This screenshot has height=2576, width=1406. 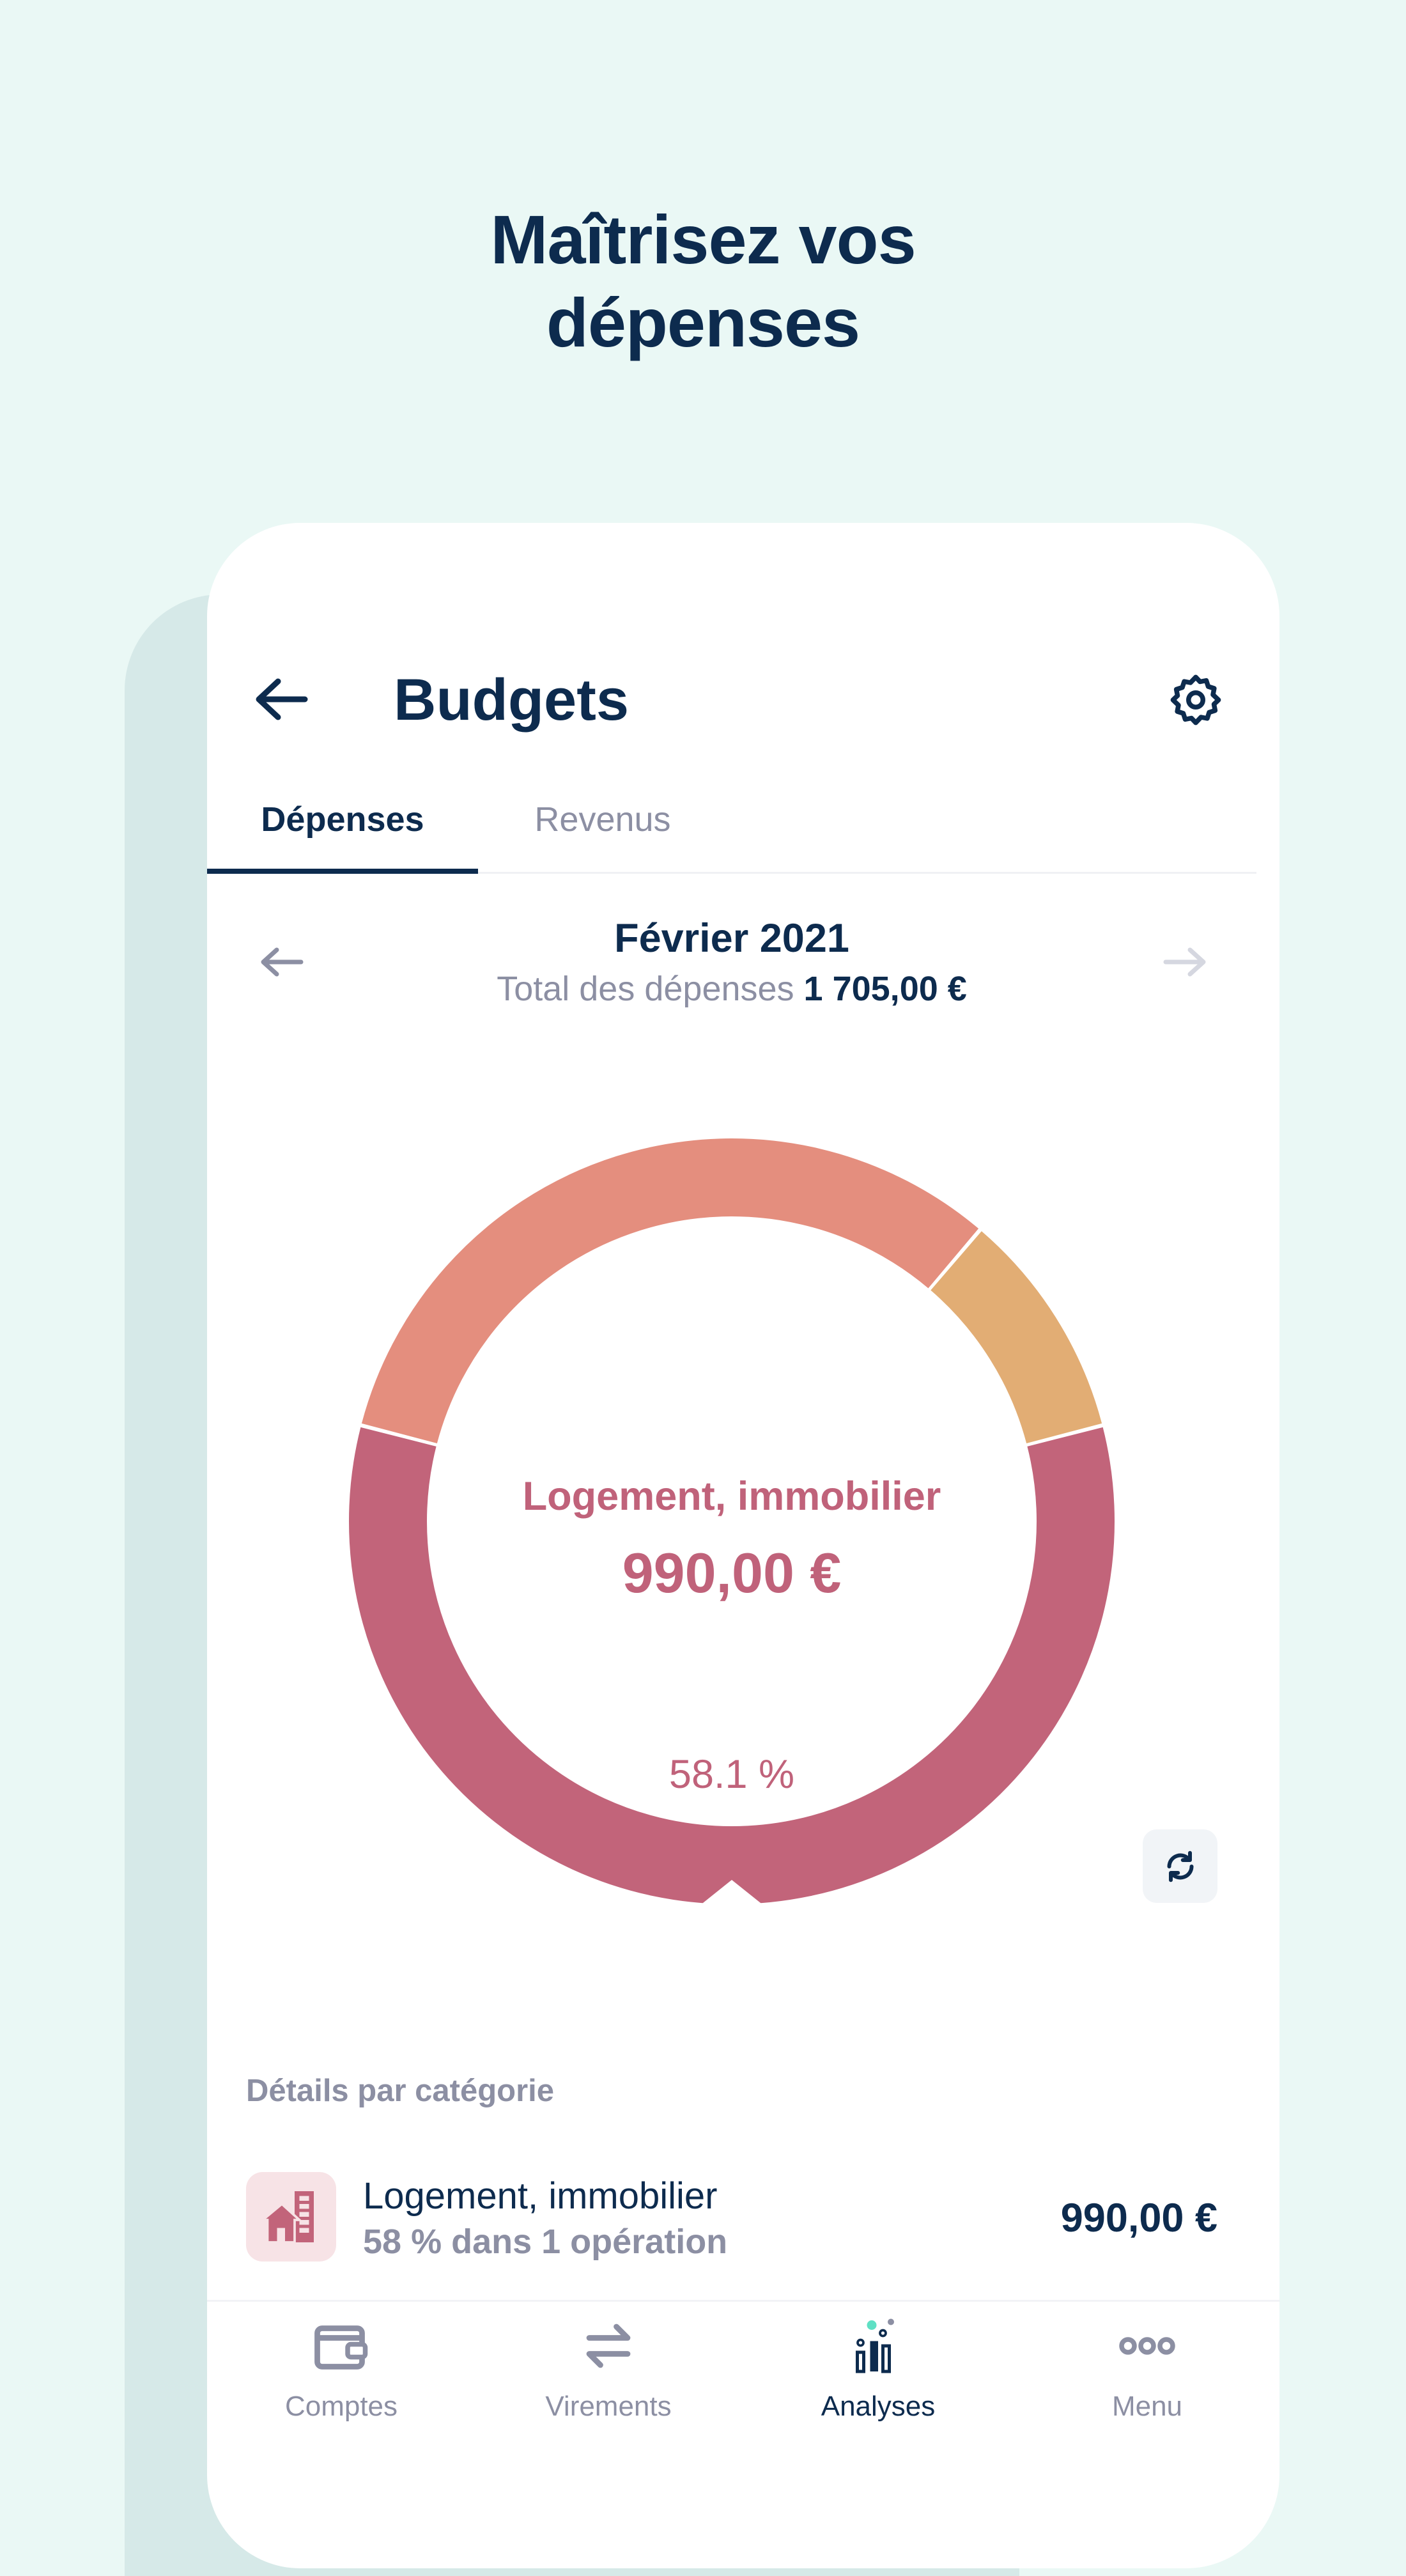 I want to click on transfer-arrows-icon, so click(x=608, y=2346).